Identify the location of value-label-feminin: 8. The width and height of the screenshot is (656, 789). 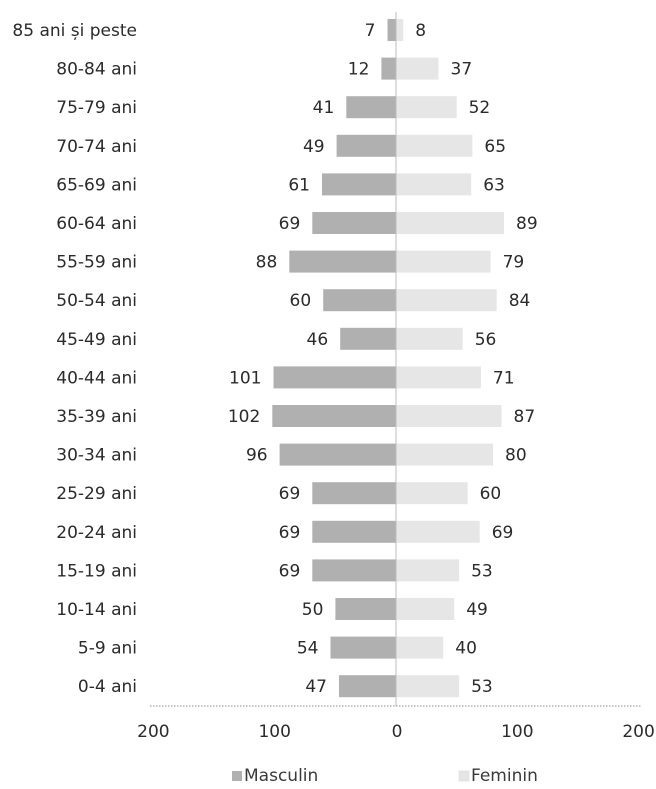
(420, 31).